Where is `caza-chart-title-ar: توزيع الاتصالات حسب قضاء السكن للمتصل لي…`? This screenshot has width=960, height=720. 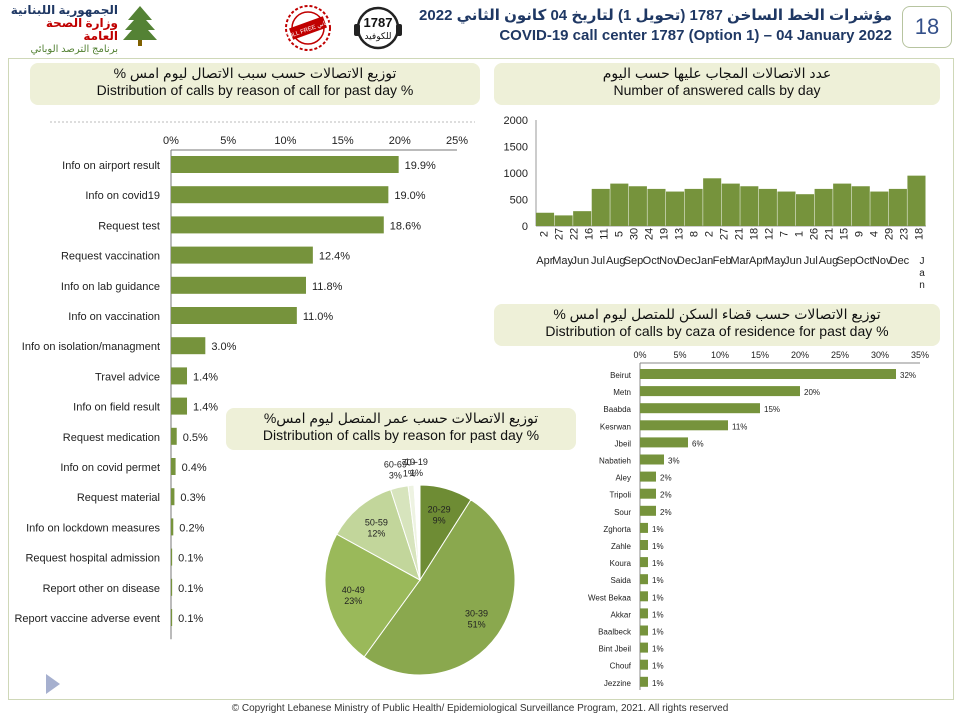 caza-chart-title-ar: توزيع الاتصالات حسب قضاء السكن للمتصل لي… is located at coordinates (717, 314).